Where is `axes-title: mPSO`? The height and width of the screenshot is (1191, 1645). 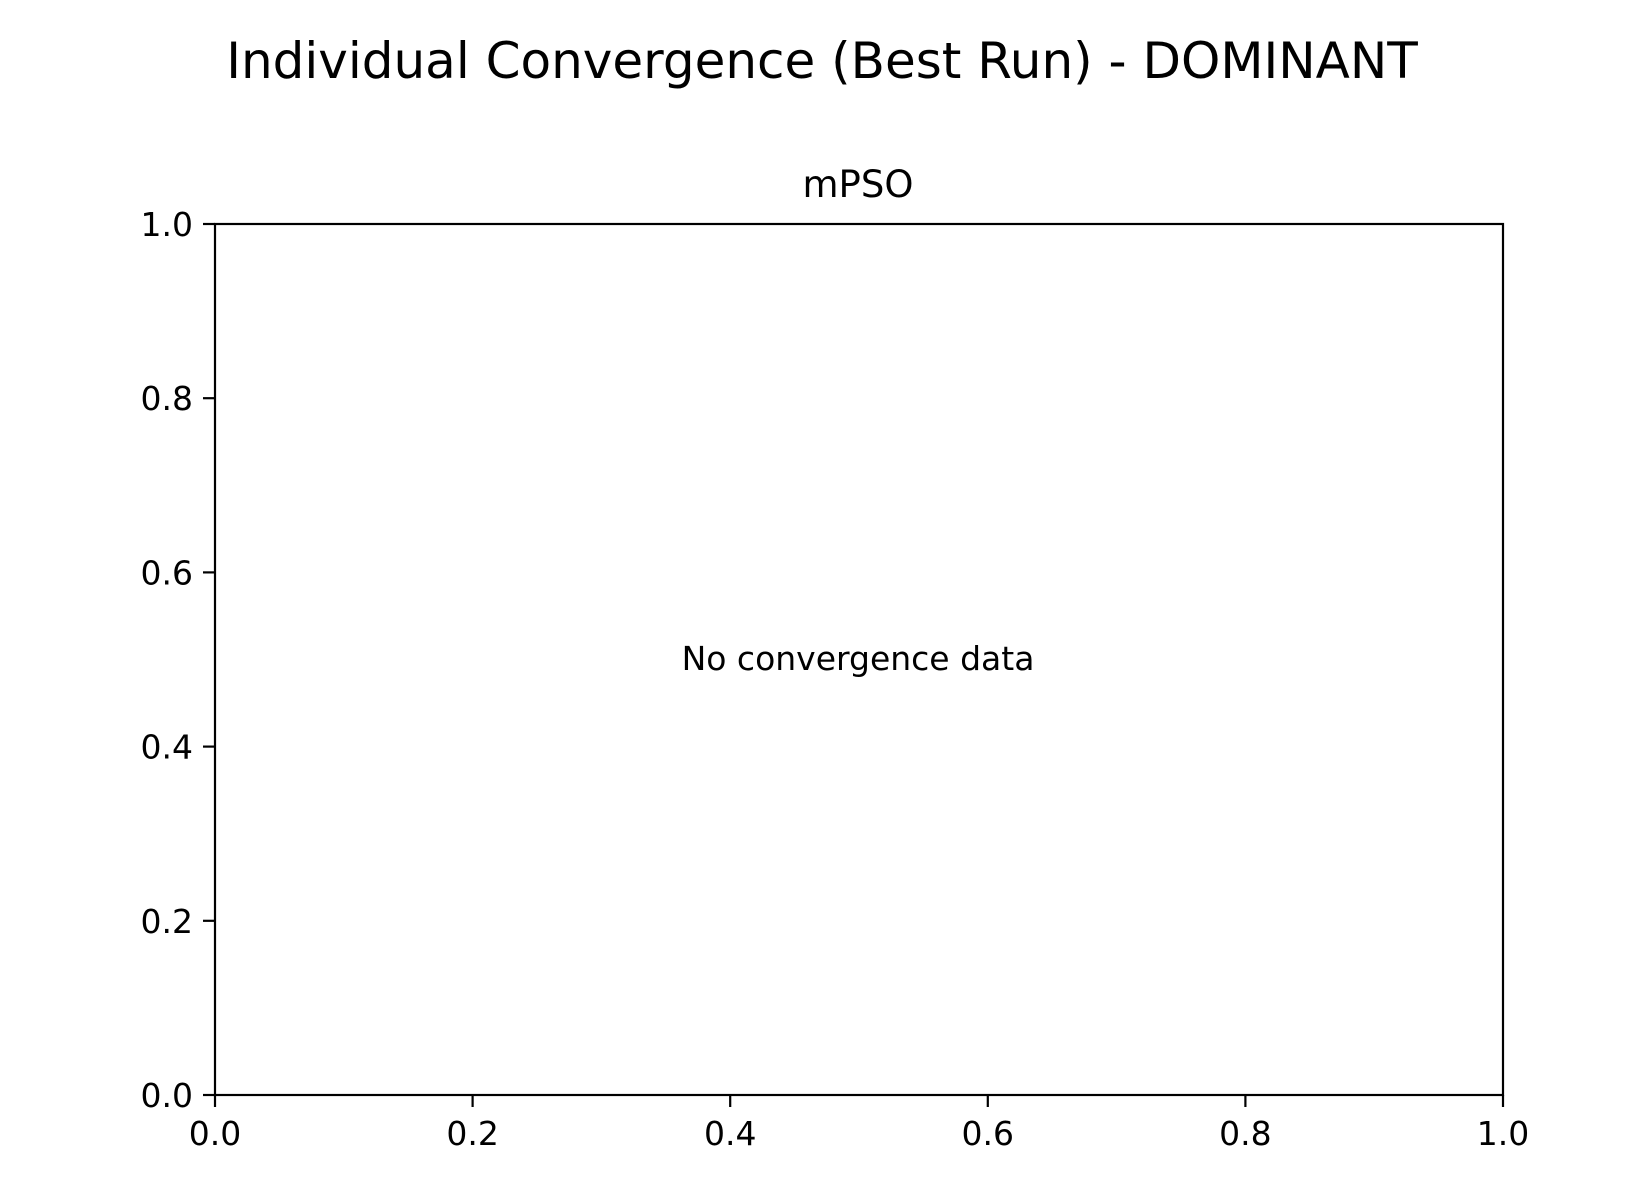 axes-title: mPSO is located at coordinates (858, 184).